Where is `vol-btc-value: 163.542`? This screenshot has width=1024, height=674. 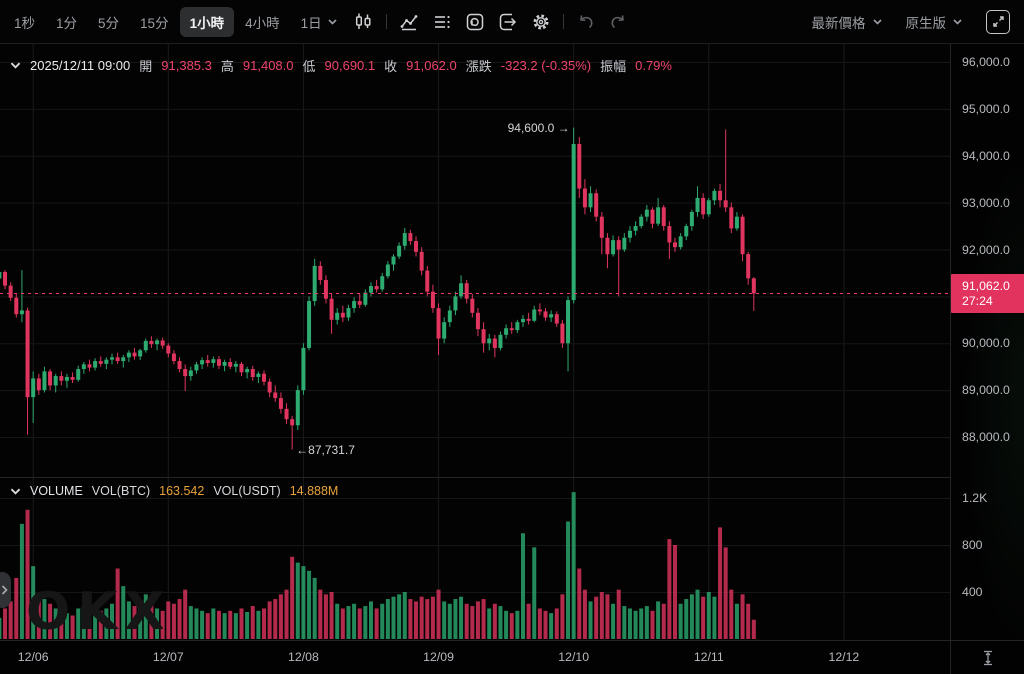
vol-btc-value: 163.542 is located at coordinates (182, 491).